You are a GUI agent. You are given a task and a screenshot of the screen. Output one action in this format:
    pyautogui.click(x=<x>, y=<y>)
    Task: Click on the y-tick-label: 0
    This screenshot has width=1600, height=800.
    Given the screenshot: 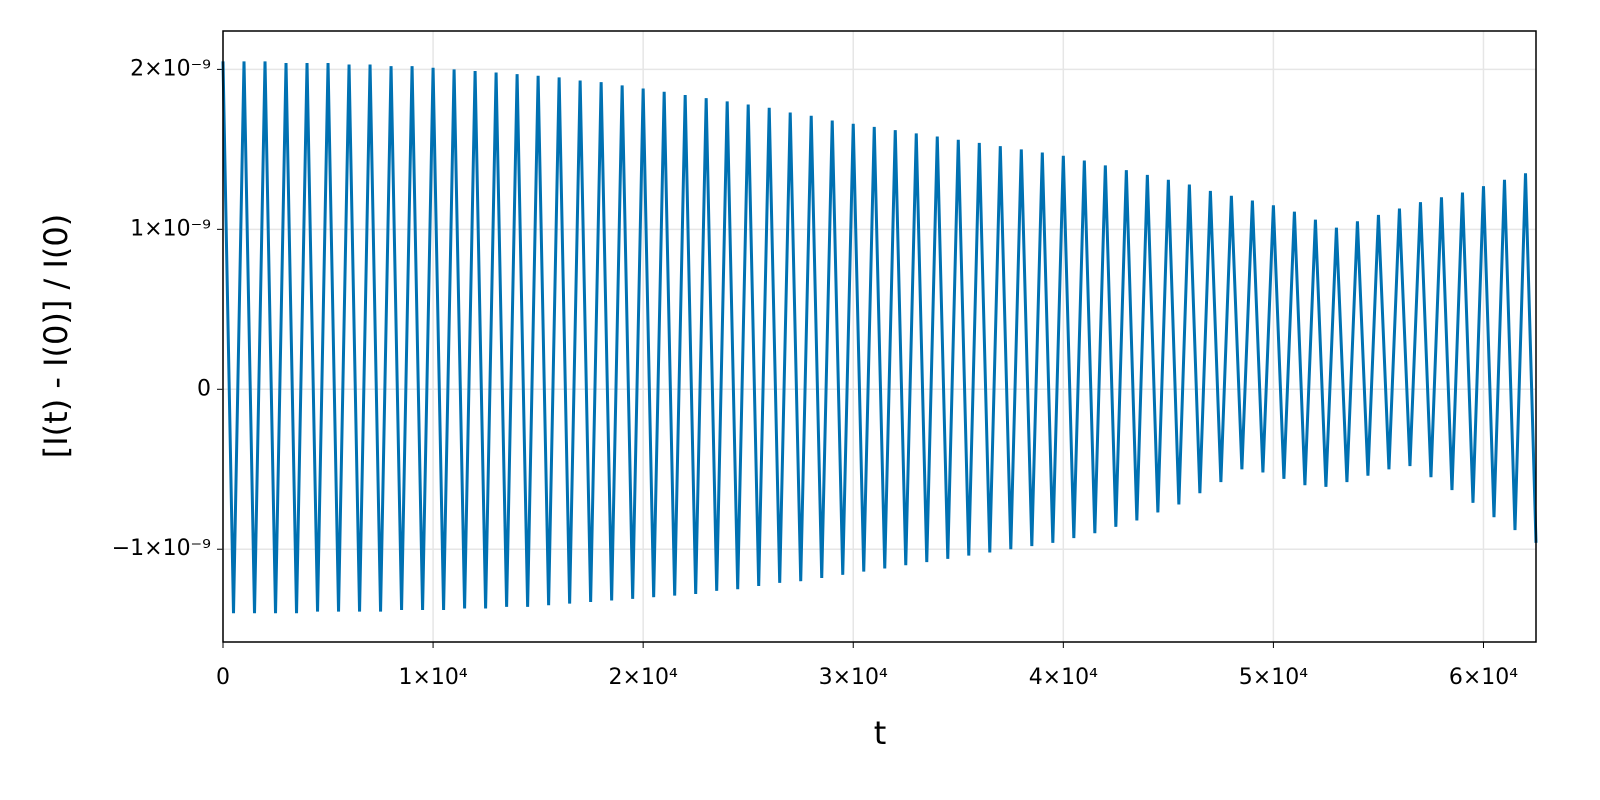 What is the action you would take?
    pyautogui.click(x=204, y=388)
    